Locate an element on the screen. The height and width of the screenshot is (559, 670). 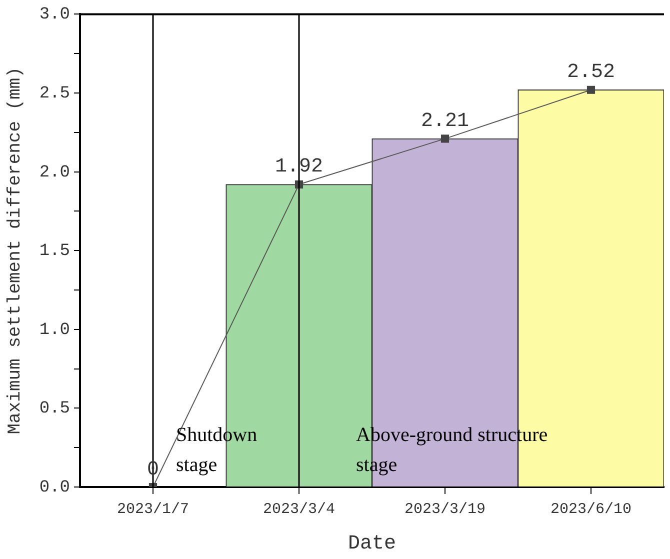
y-axis-title: Maximum settlement difference (mm) is located at coordinates (16, 250).